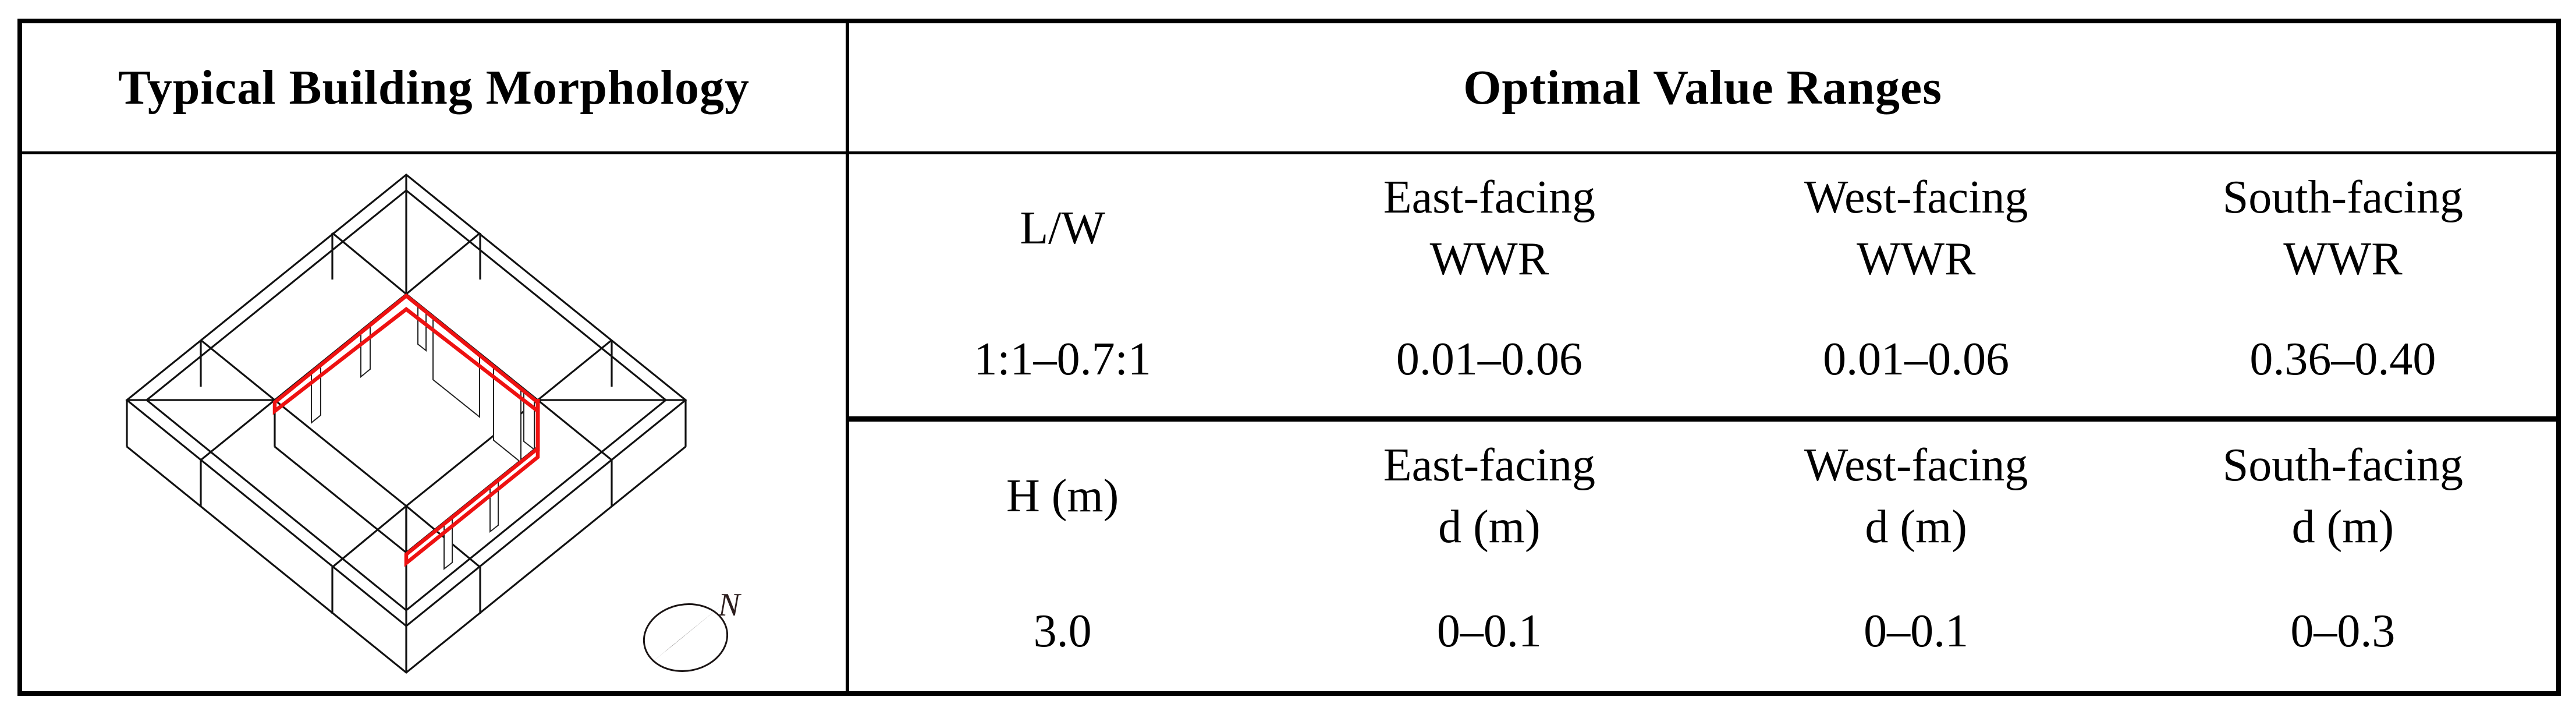  I want to click on title-building-morphology: Typical Building Morphology, so click(434, 87).